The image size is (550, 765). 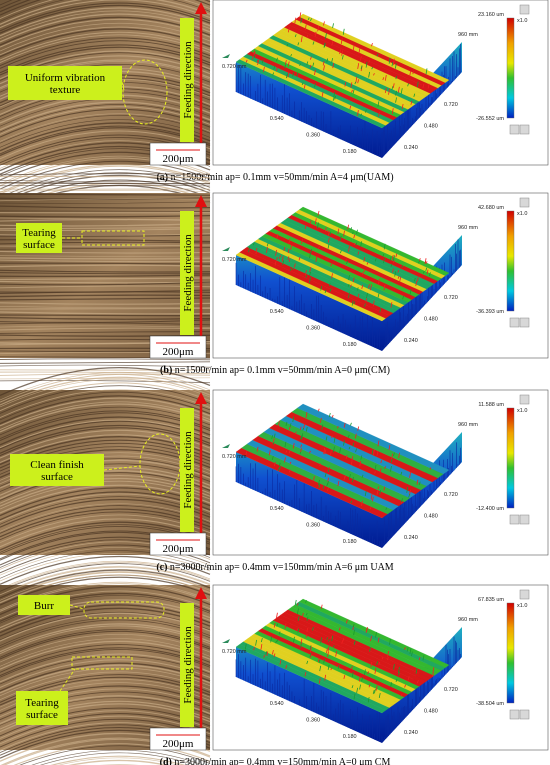 I want to click on marked-region, so click(x=102, y=663).